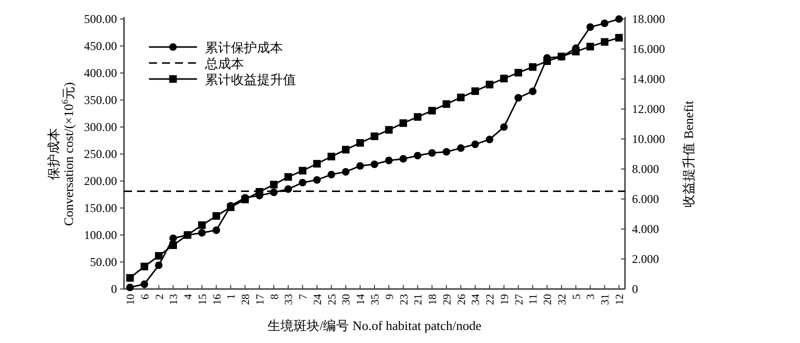 The width and height of the screenshot is (800, 343). I want to click on y-tick-label: 300.00, so click(100, 127).